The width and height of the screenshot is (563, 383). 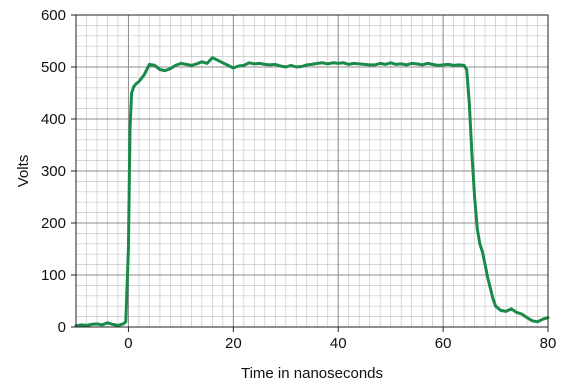 I want to click on y-tick-labels: 0 100 200 300 400 500 600, so click(x=58, y=171).